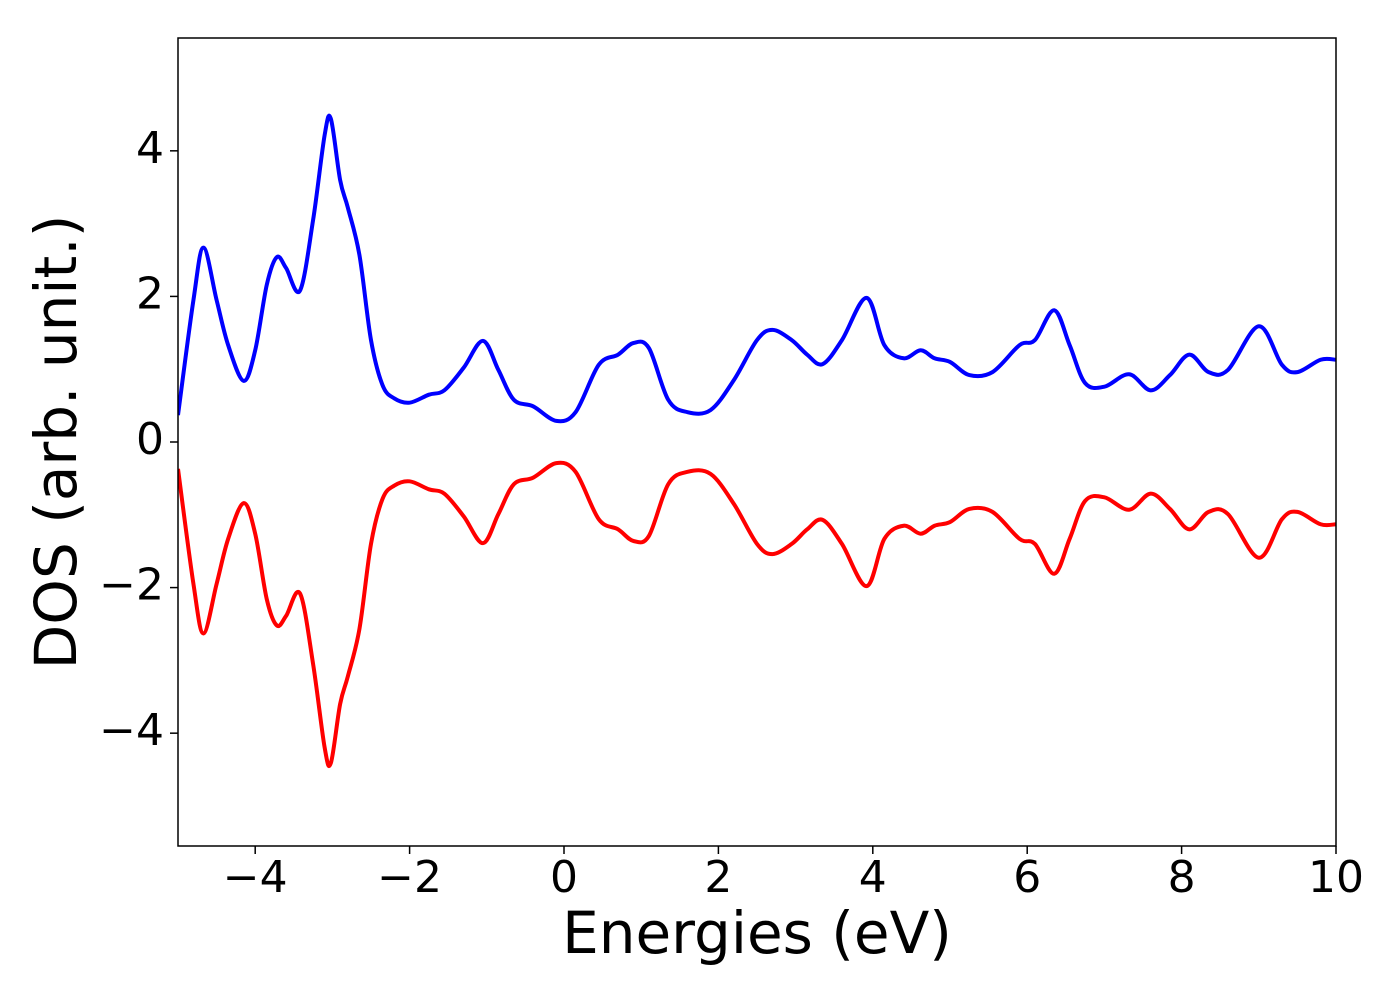 This screenshot has height=1000, width=1400. I want to click on x-tick-label: 8, so click(1182, 877).